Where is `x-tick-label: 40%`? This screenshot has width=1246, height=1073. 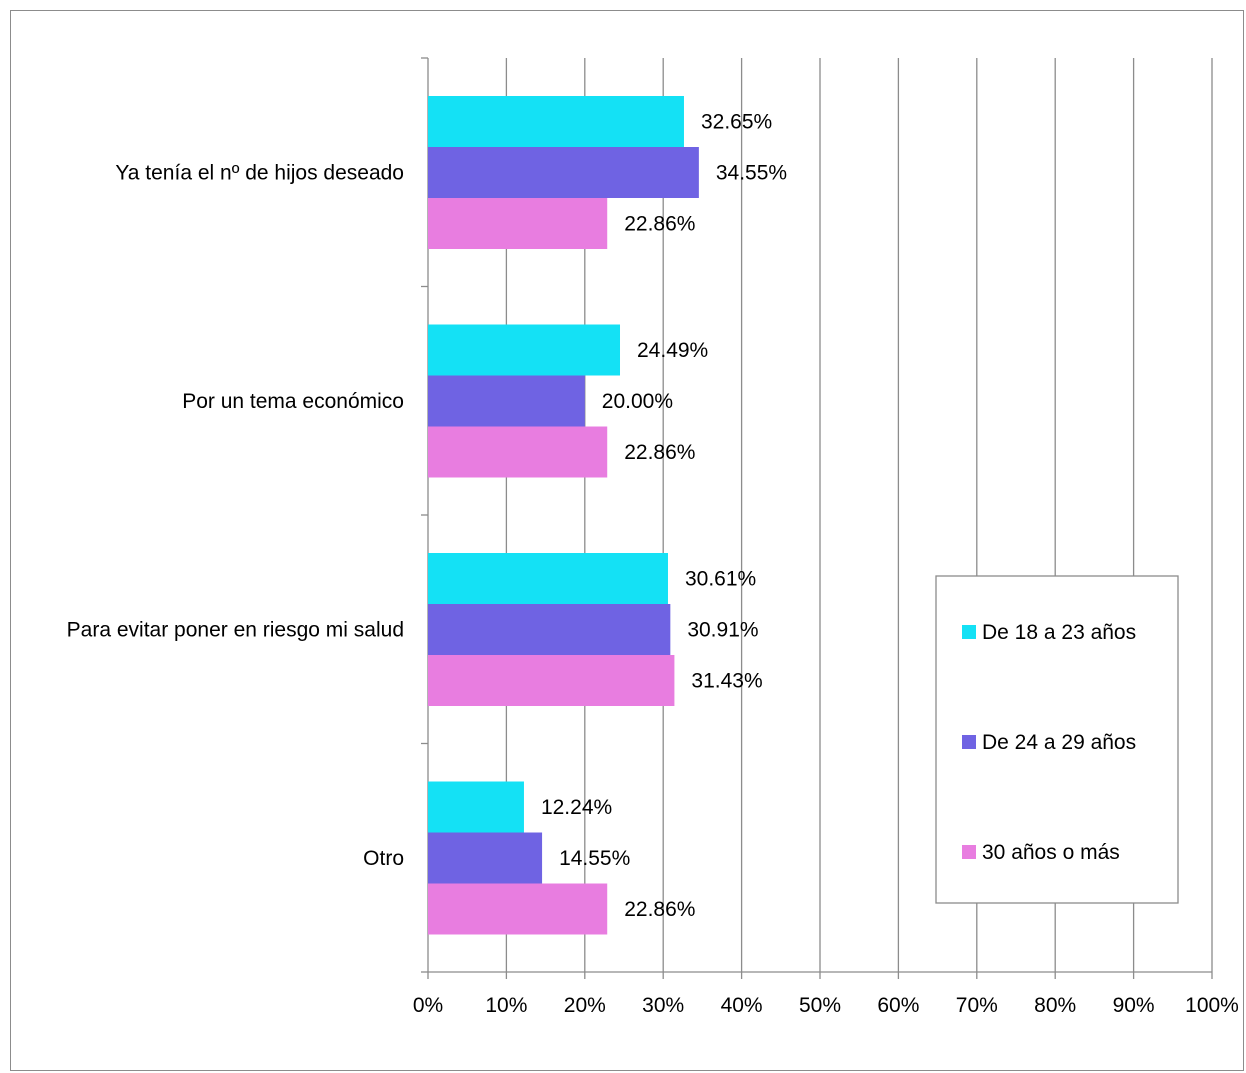
x-tick-label: 40% is located at coordinates (742, 1005).